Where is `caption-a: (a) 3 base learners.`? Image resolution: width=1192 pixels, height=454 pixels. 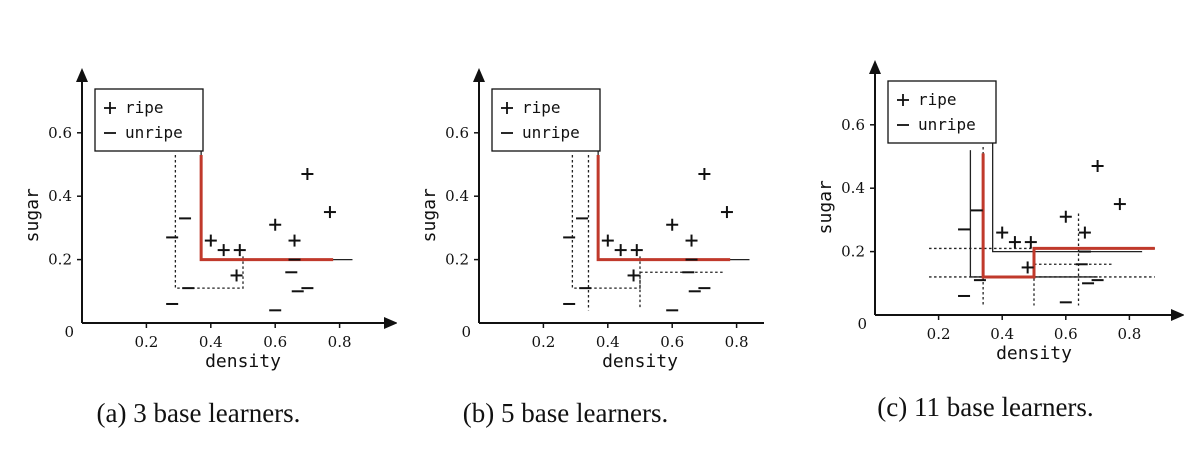 caption-a: (a) 3 base learners. is located at coordinates (198, 413).